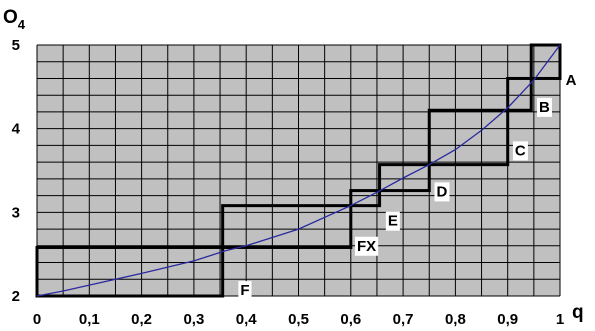  I want to click on y-axis-title: O4, so click(14, 19).